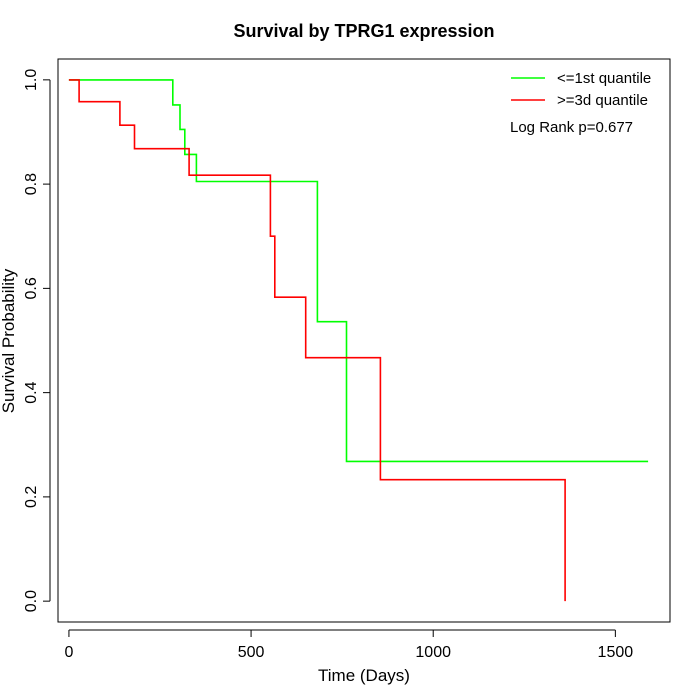 The image size is (700, 700). I want to click on x-tick-label: 1500, so click(616, 652).